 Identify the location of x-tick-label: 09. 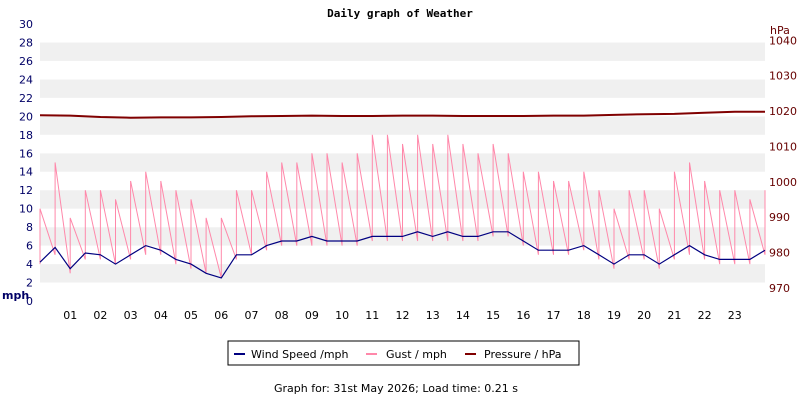
(312, 315).